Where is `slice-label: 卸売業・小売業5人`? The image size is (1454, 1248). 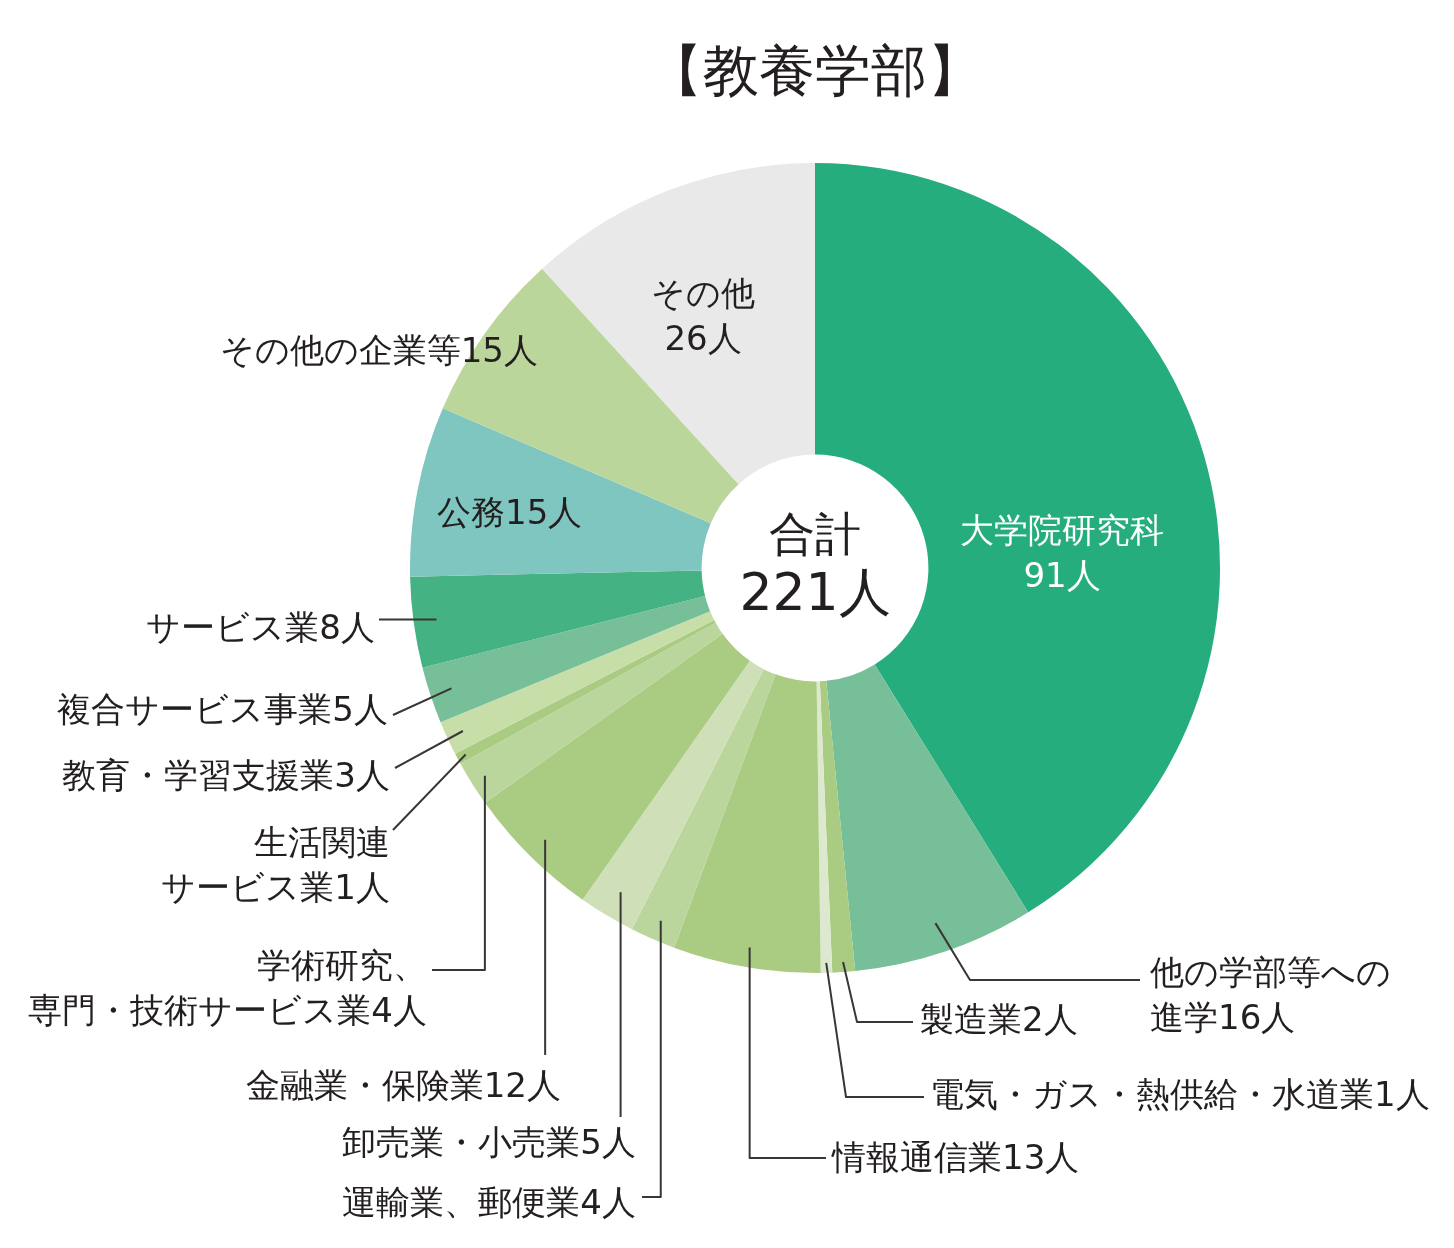 slice-label: 卸売業・小売業5人 is located at coordinates (489, 1141).